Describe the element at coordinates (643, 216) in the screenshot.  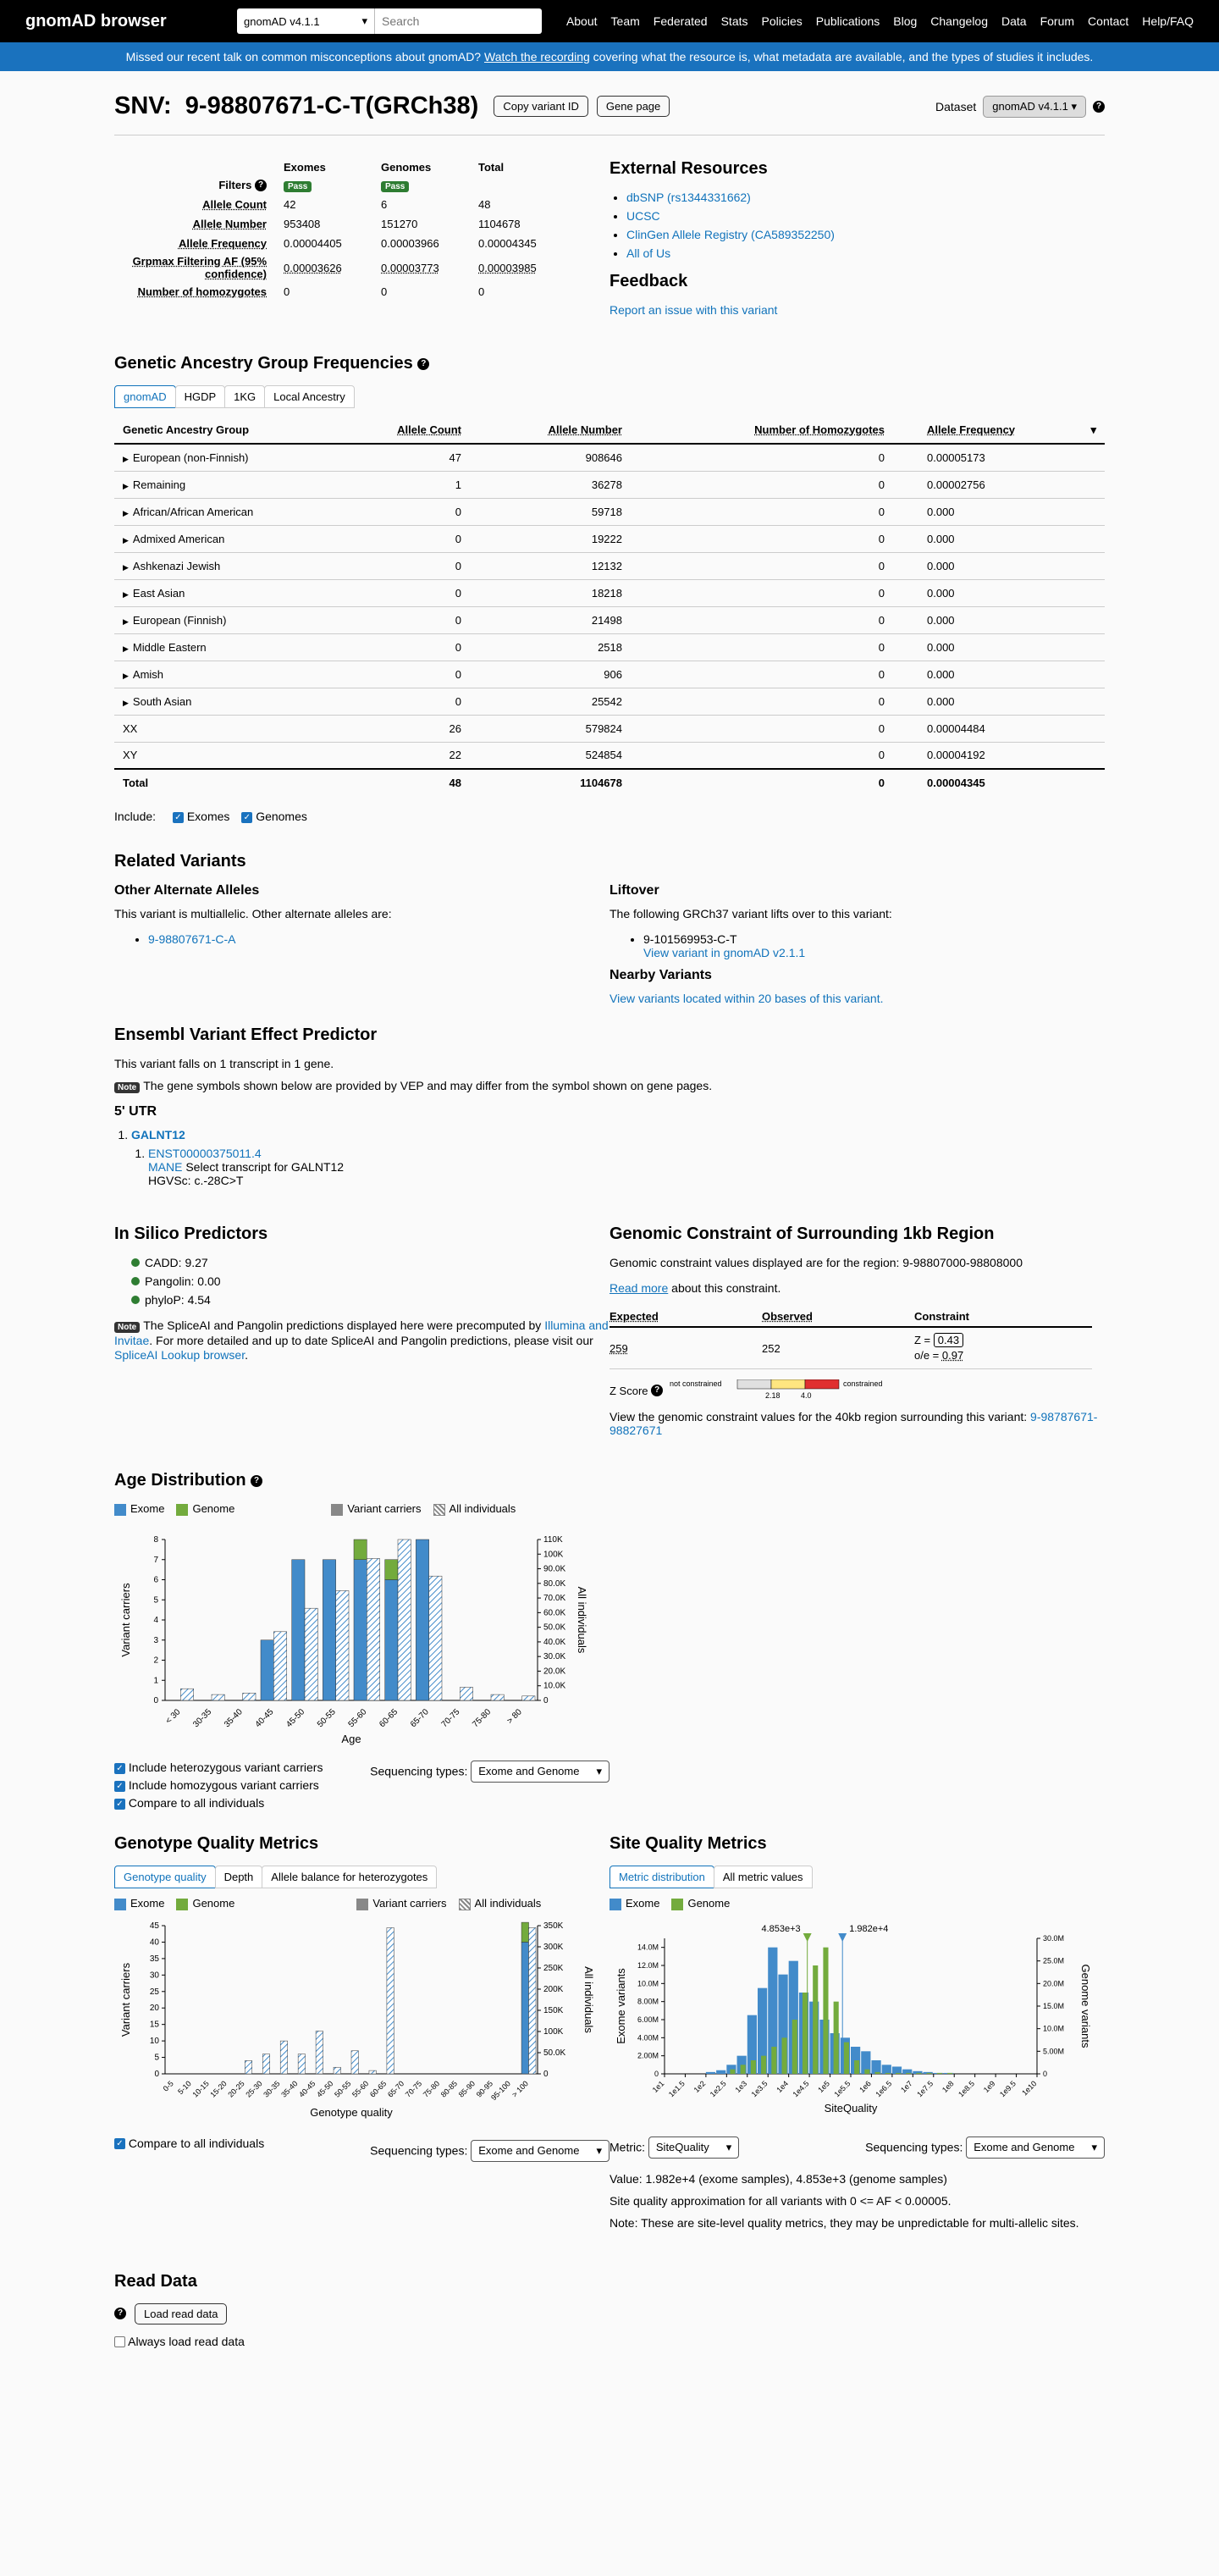
I see `external-link: UCSC` at that location.